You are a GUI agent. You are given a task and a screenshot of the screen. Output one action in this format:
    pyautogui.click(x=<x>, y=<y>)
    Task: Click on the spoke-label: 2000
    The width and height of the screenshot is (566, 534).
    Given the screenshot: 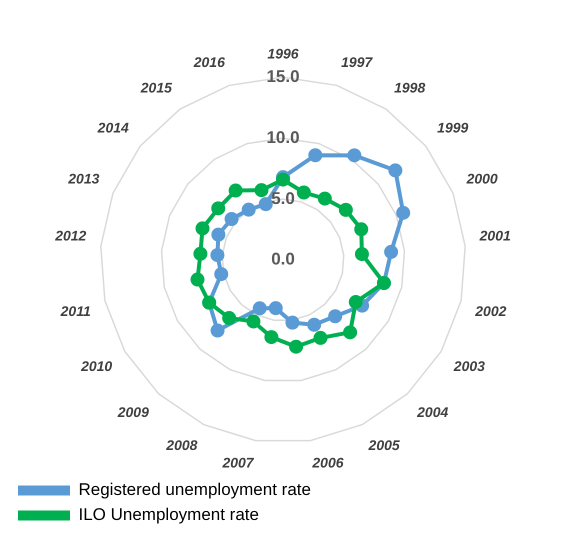 What is the action you would take?
    pyautogui.click(x=482, y=178)
    